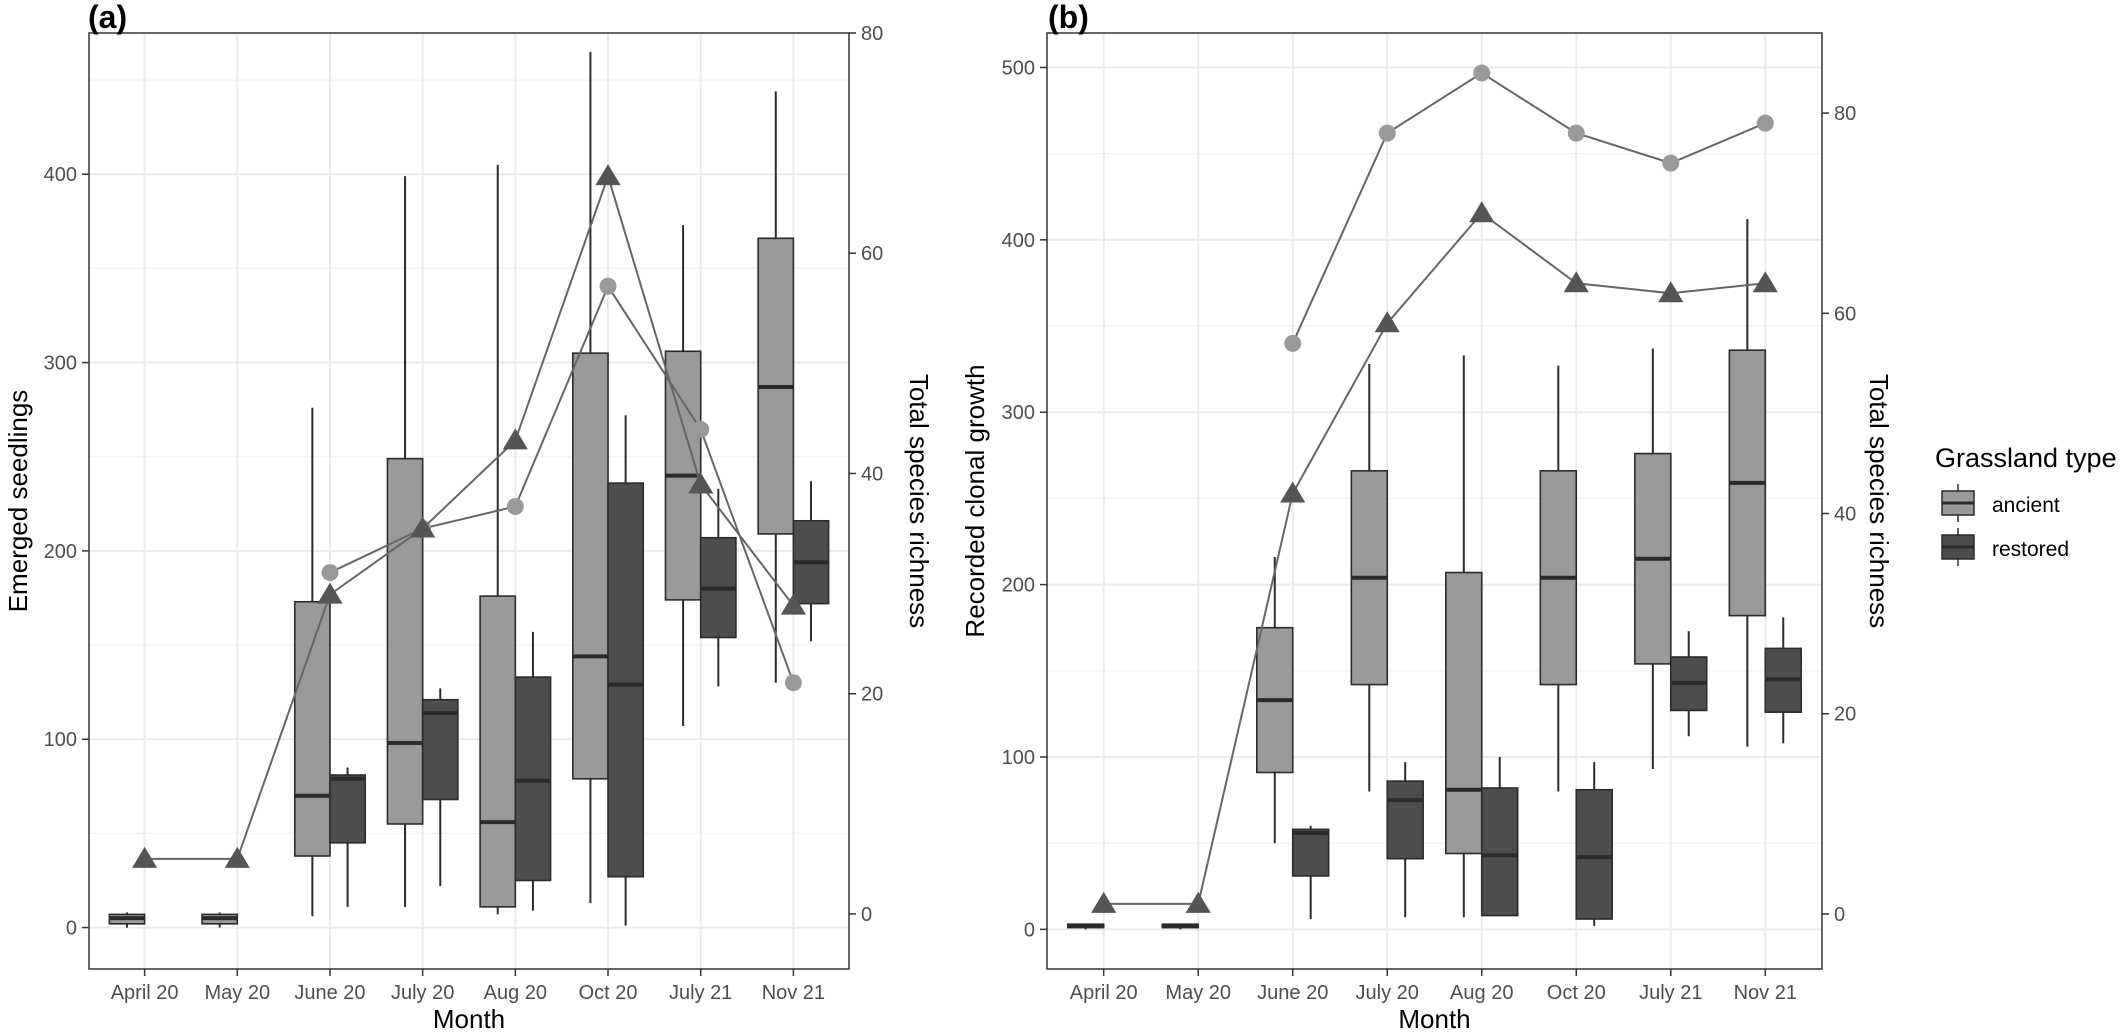 The width and height of the screenshot is (2128, 1036). What do you see at coordinates (608, 993) in the screenshot?
I see `x-tick-label: Oct 20` at bounding box center [608, 993].